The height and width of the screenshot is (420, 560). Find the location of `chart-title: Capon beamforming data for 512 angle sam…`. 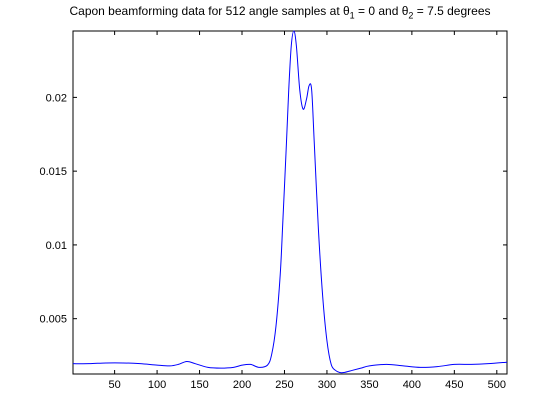

chart-title: Capon beamforming data for 512 angle sam… is located at coordinates (280, 12).